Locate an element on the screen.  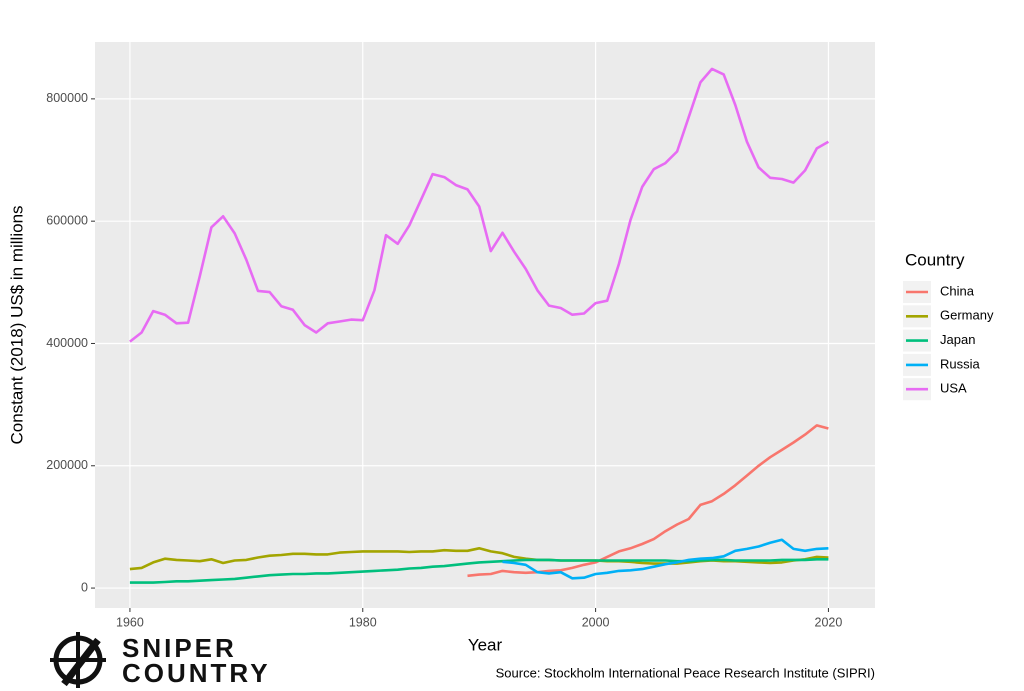
legend-label: USA is located at coordinates (953, 388).